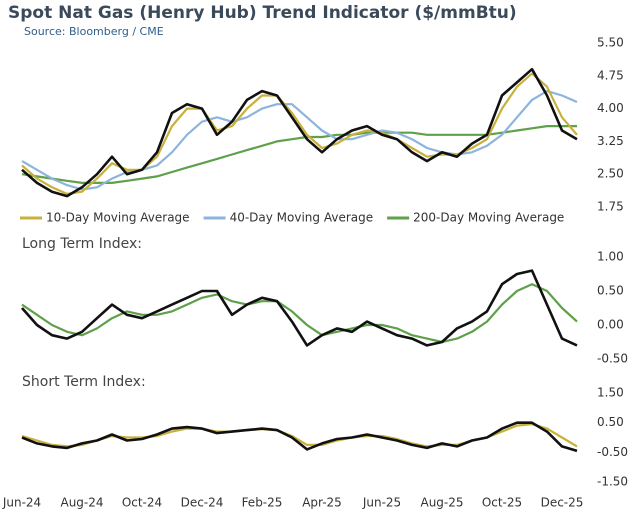 This screenshot has height=515, width=636. What do you see at coordinates (21, 503) in the screenshot?
I see `x-tick-label: Jun-24` at bounding box center [21, 503].